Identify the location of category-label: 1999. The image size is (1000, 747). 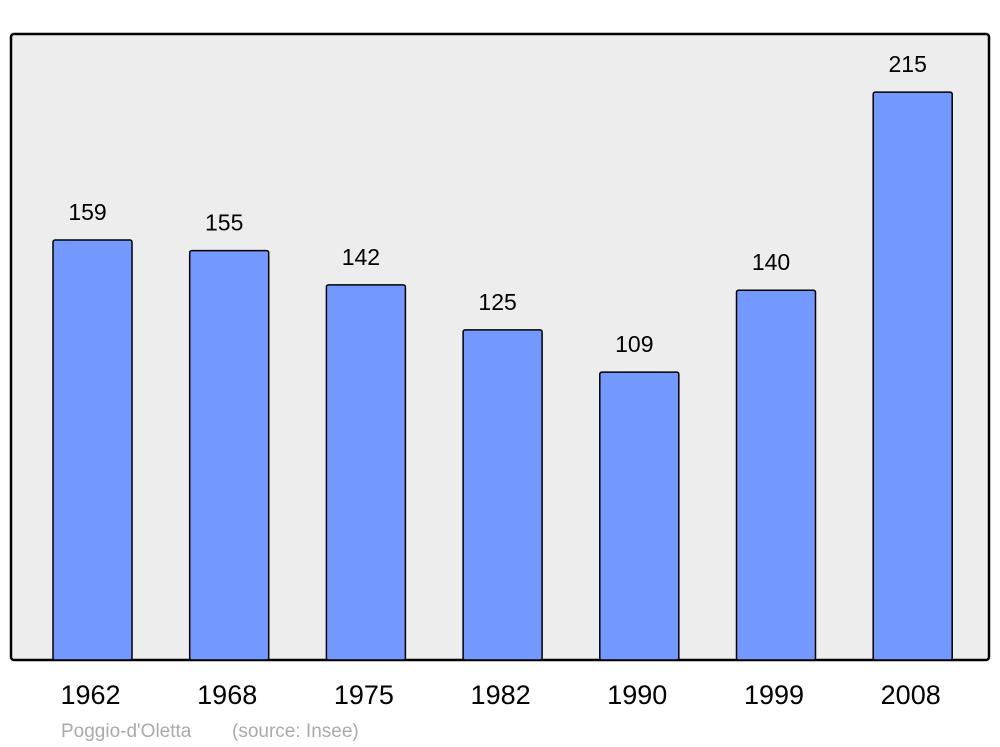
(774, 695).